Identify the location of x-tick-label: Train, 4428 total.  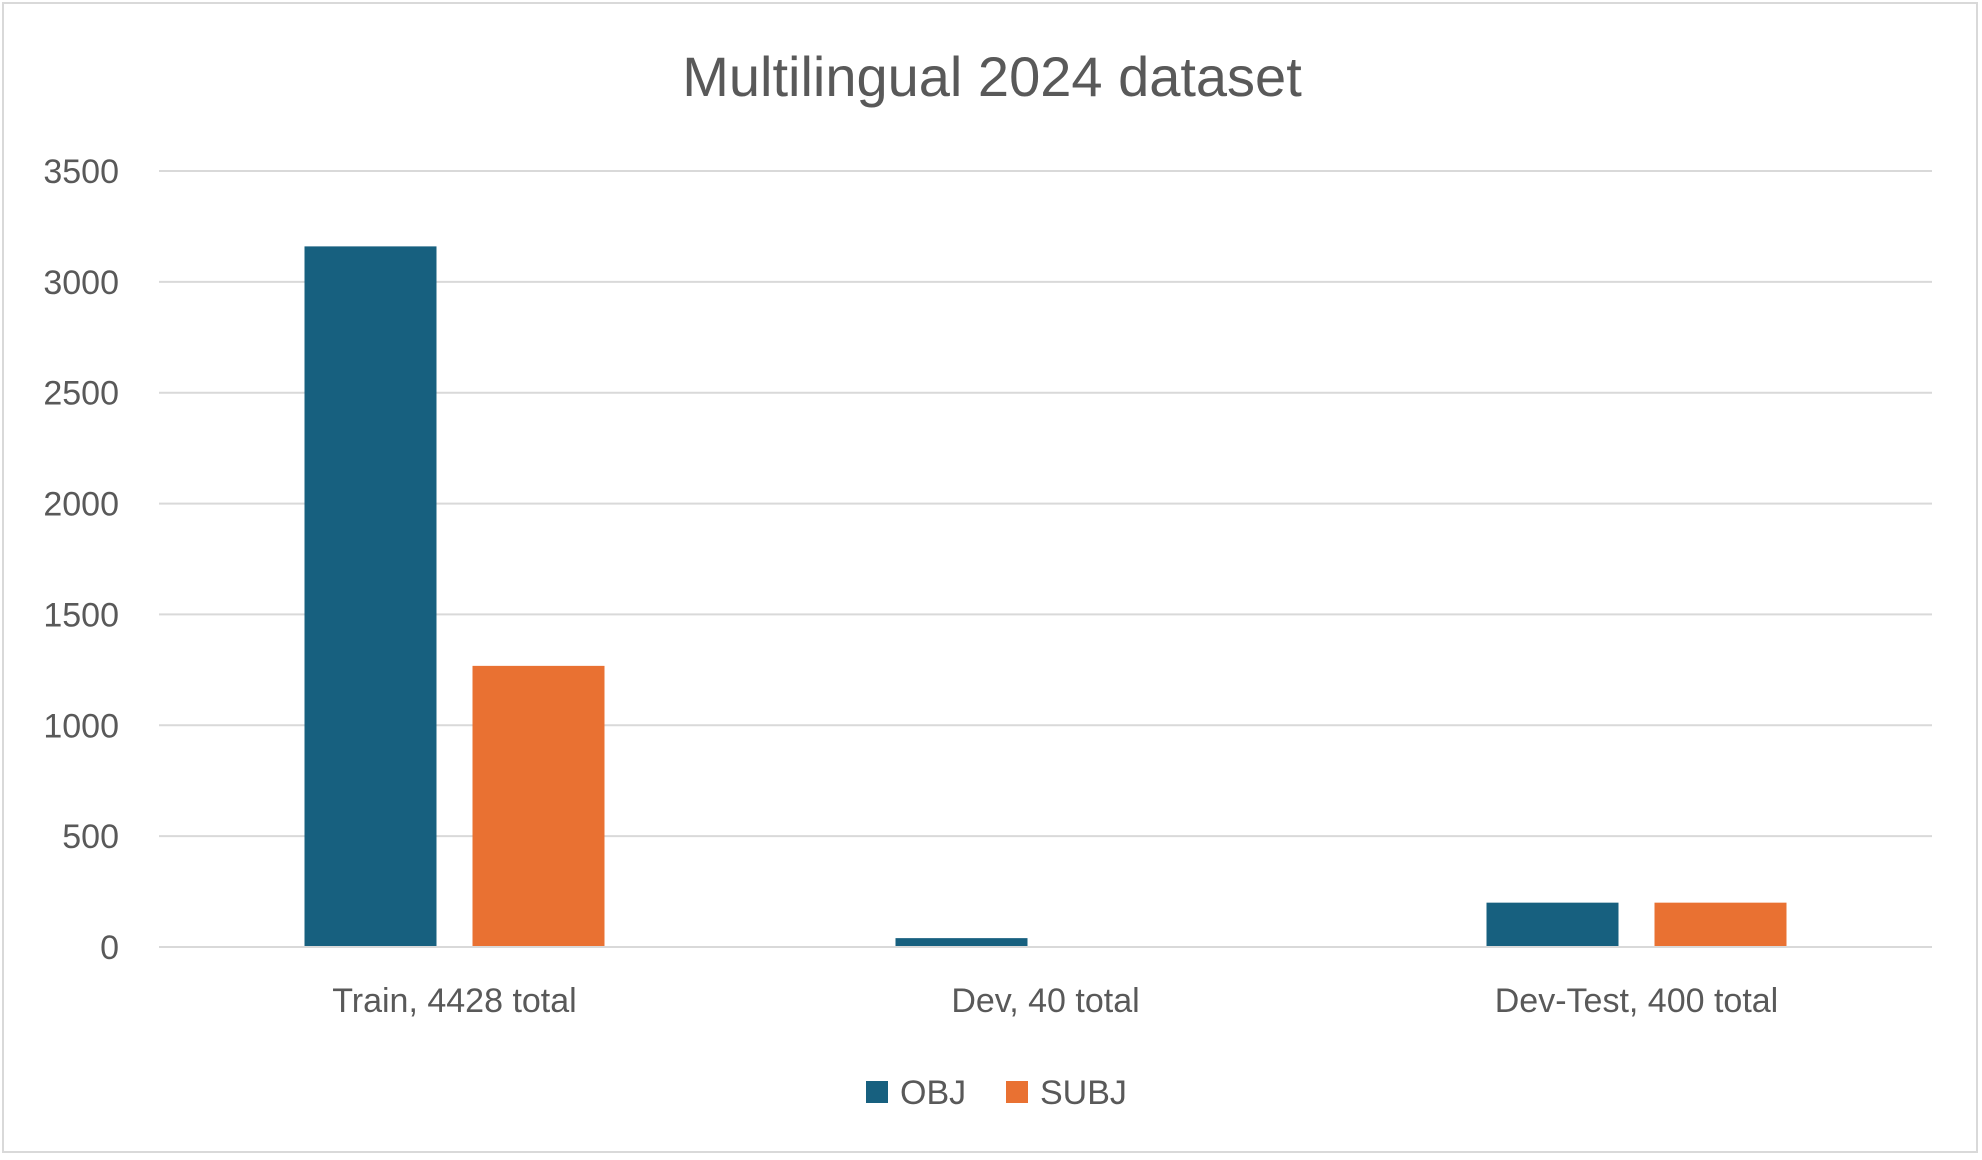
(454, 1001).